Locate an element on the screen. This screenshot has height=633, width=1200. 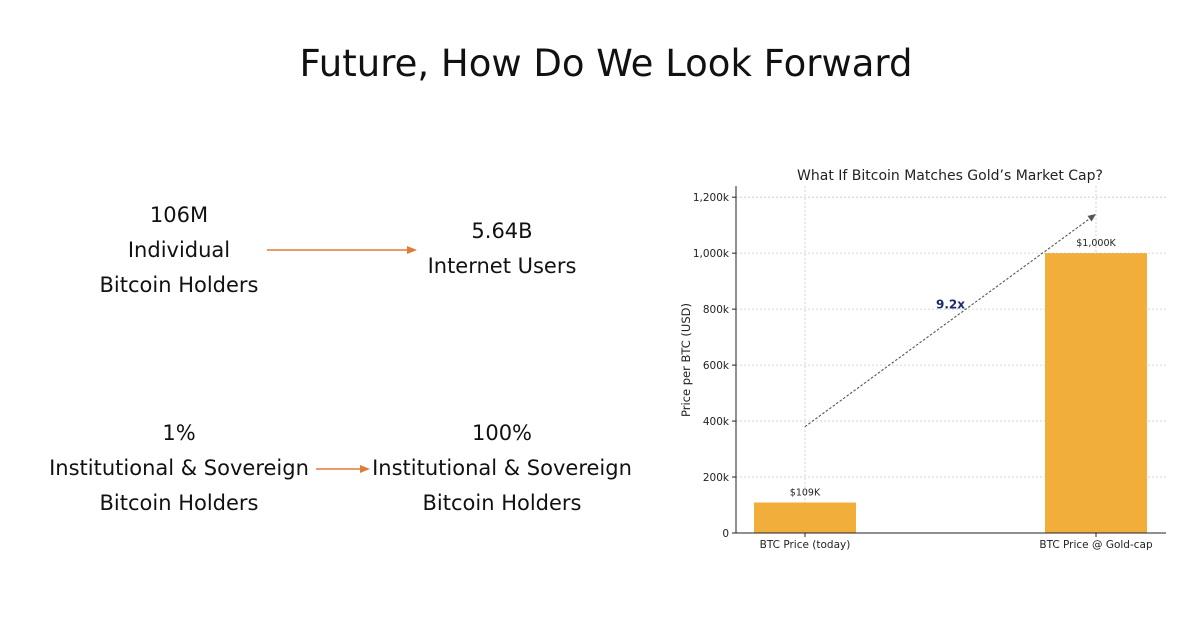
y-tick-label: 1,000k is located at coordinates (711, 254).